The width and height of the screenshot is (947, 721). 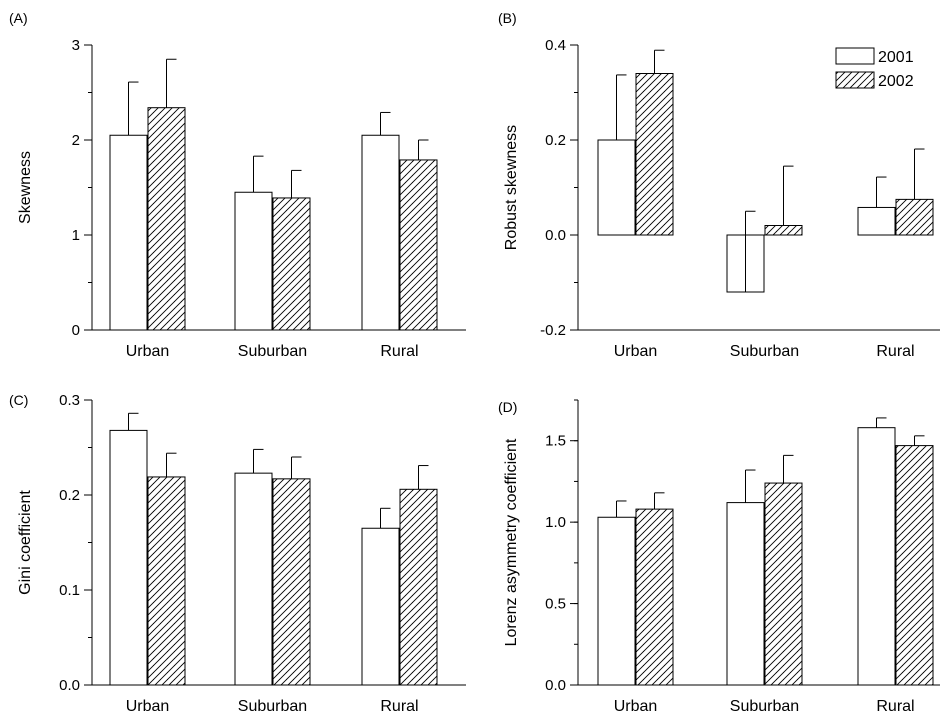 What do you see at coordinates (76, 140) in the screenshot?
I see `y-tick-label: 2` at bounding box center [76, 140].